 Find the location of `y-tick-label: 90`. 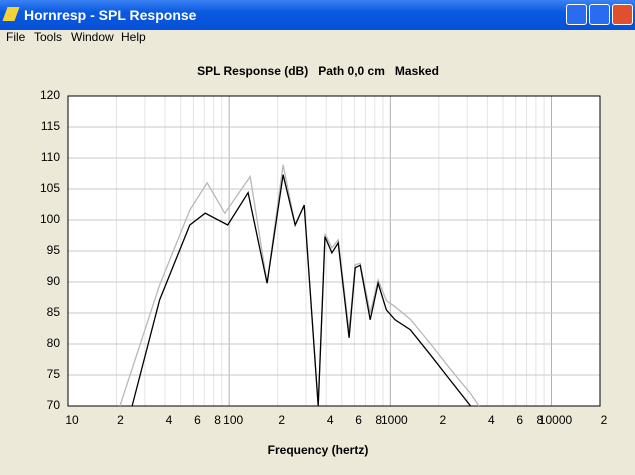

y-tick-label: 90 is located at coordinates (54, 281).